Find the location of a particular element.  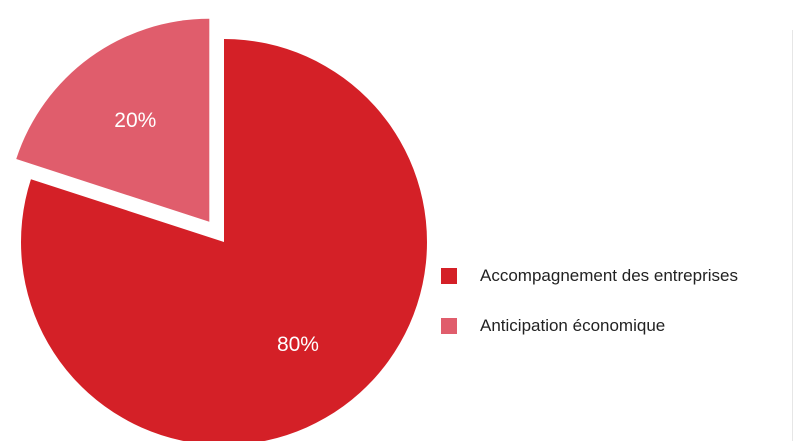

legend-item-anticipation: Anticipation économique is located at coordinates (589, 326).